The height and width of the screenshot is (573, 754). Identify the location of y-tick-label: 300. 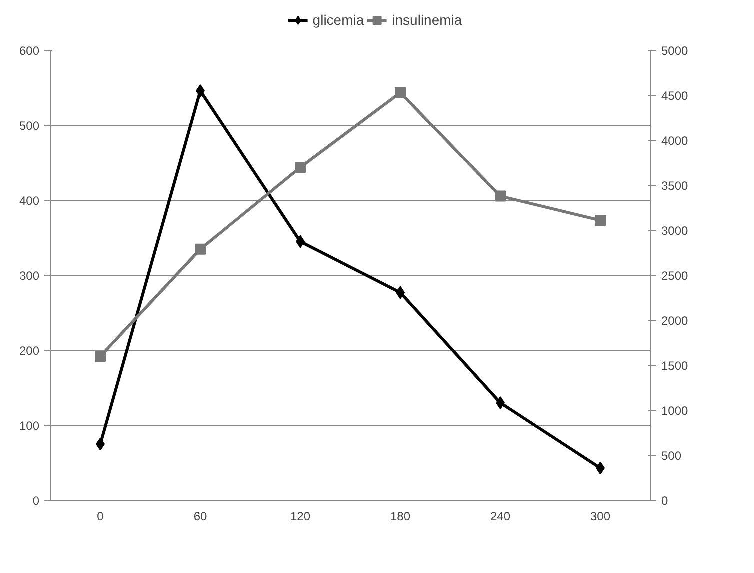
(29, 276).